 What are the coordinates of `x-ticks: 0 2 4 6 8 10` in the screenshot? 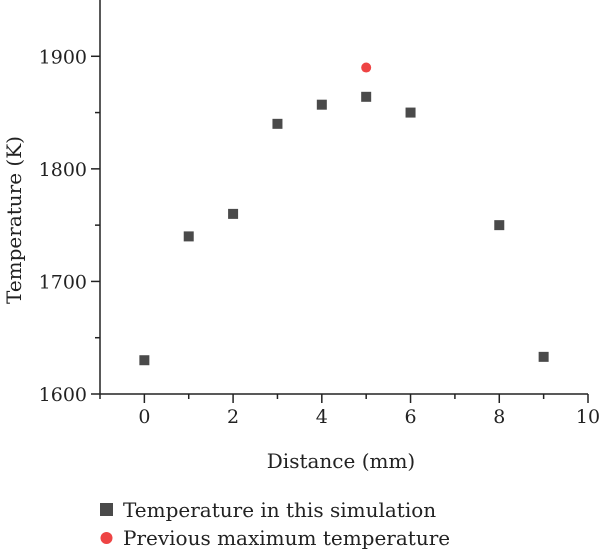 It's located at (349, 411).